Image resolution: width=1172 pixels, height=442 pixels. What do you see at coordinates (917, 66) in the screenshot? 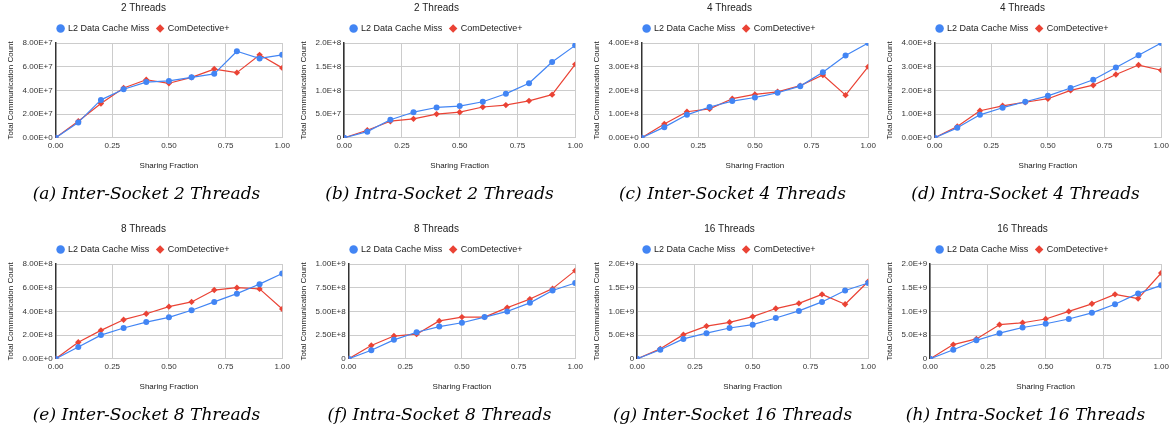
I see `y-tick-label: 3.00E+8` at bounding box center [917, 66].